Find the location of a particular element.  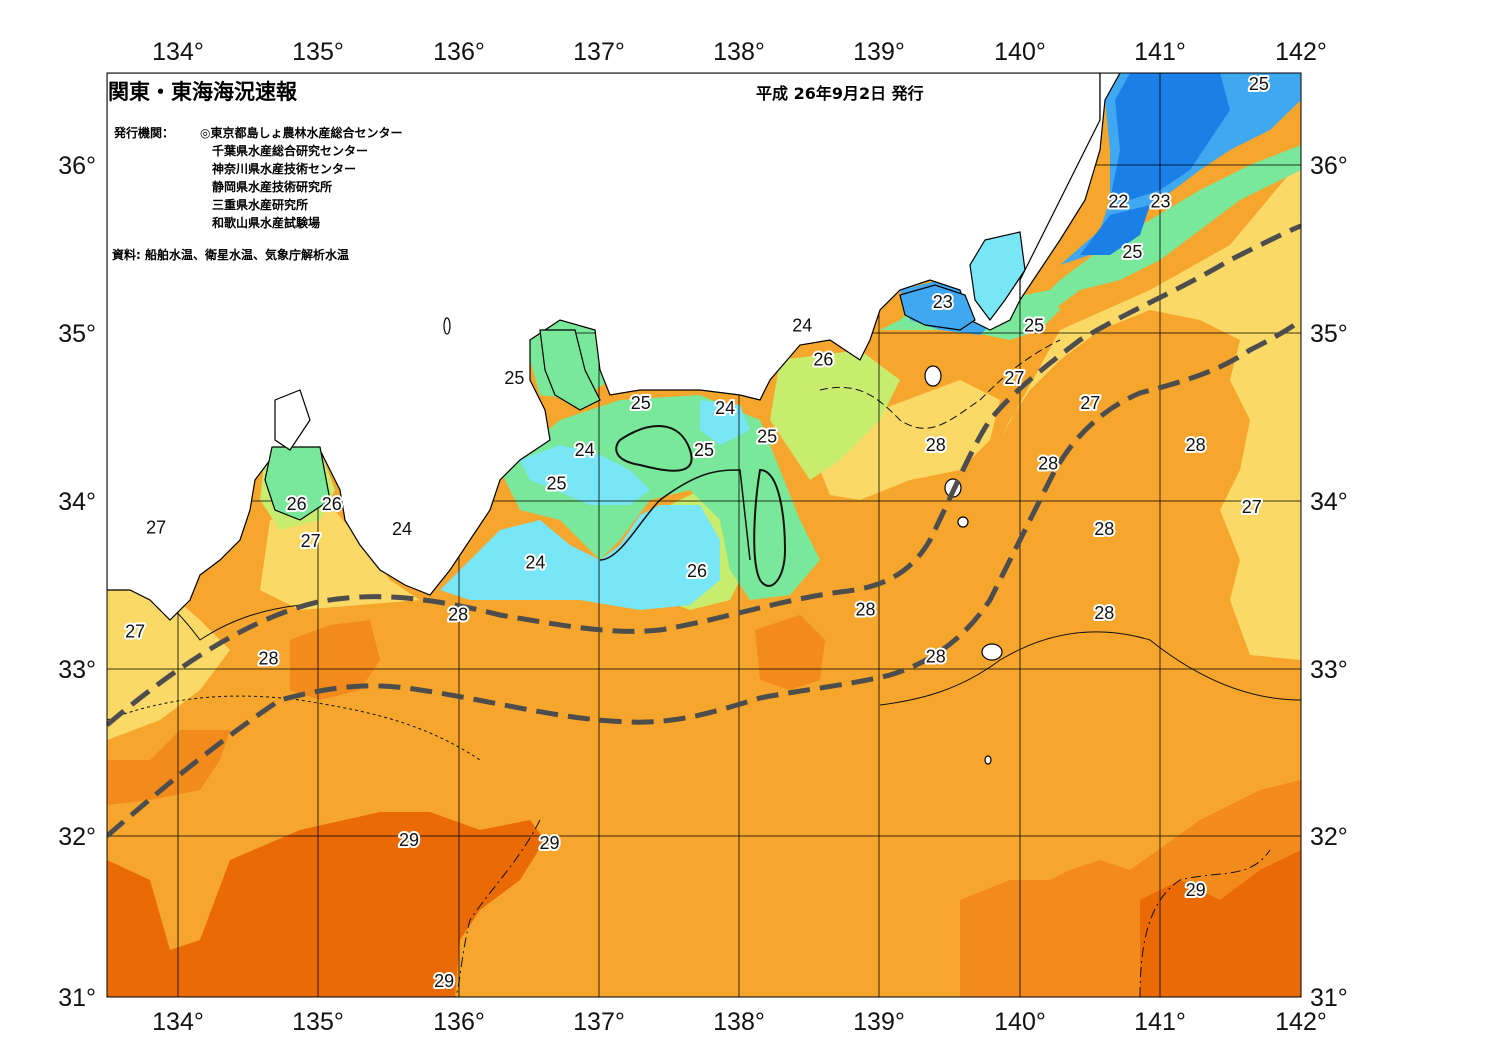

lon-label-top: 134° is located at coordinates (178, 52).